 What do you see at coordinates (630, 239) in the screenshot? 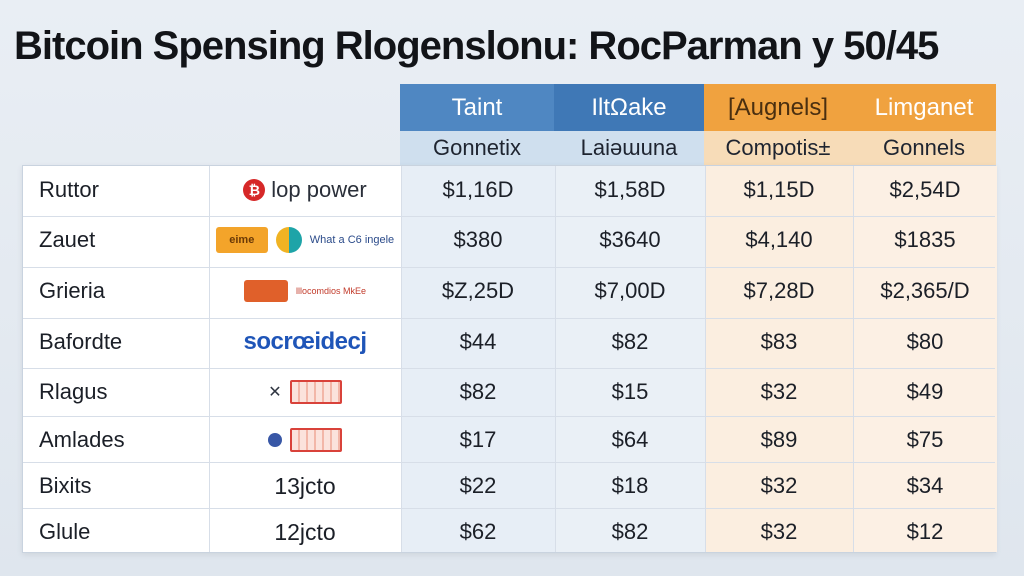
I see `value-cell: $3640` at bounding box center [630, 239].